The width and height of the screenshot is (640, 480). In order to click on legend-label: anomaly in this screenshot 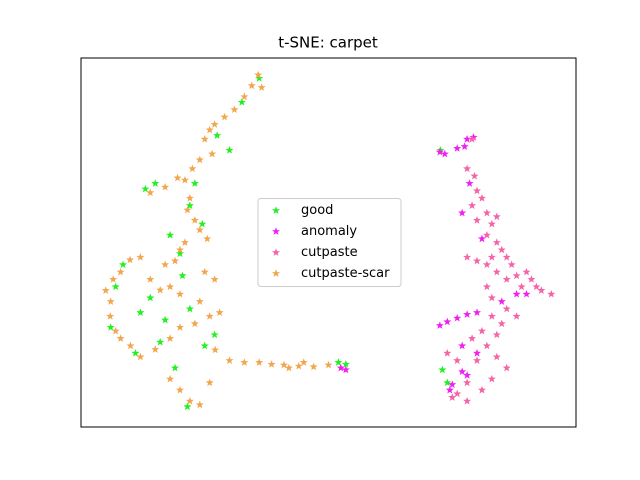, I will do `click(329, 231)`.